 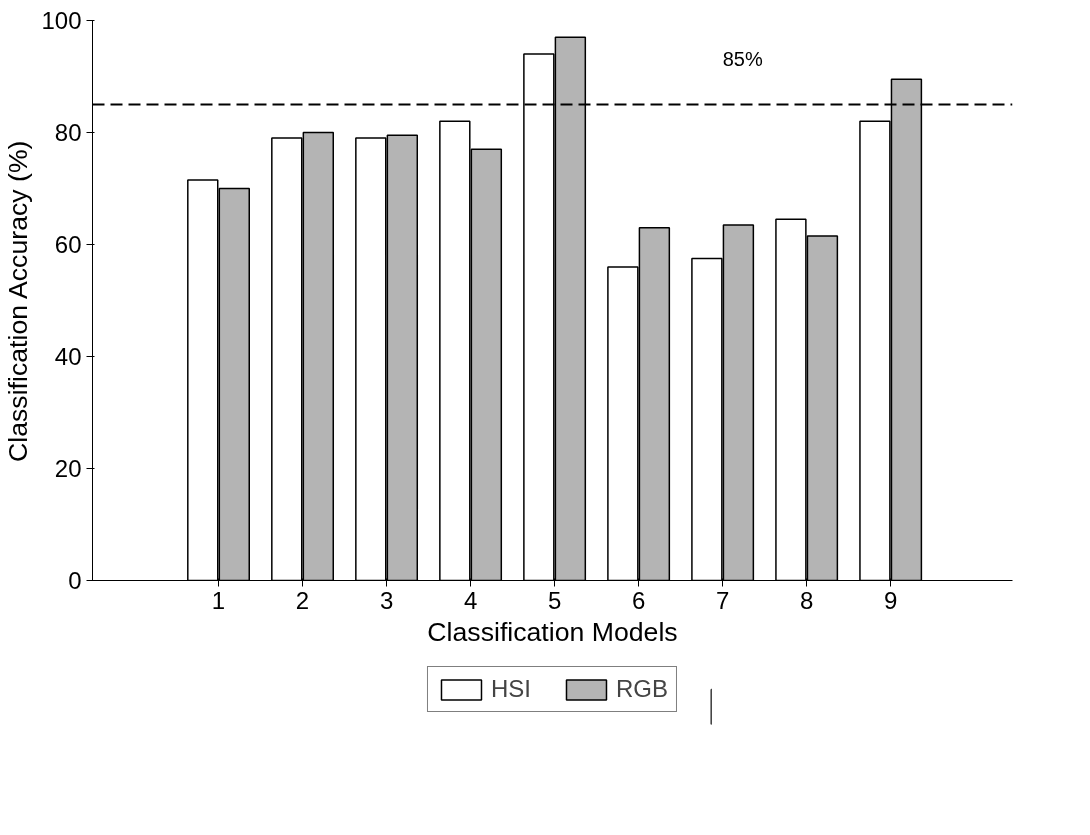 What do you see at coordinates (552, 631) in the screenshot?
I see `x-axis-title: Classification Models` at bounding box center [552, 631].